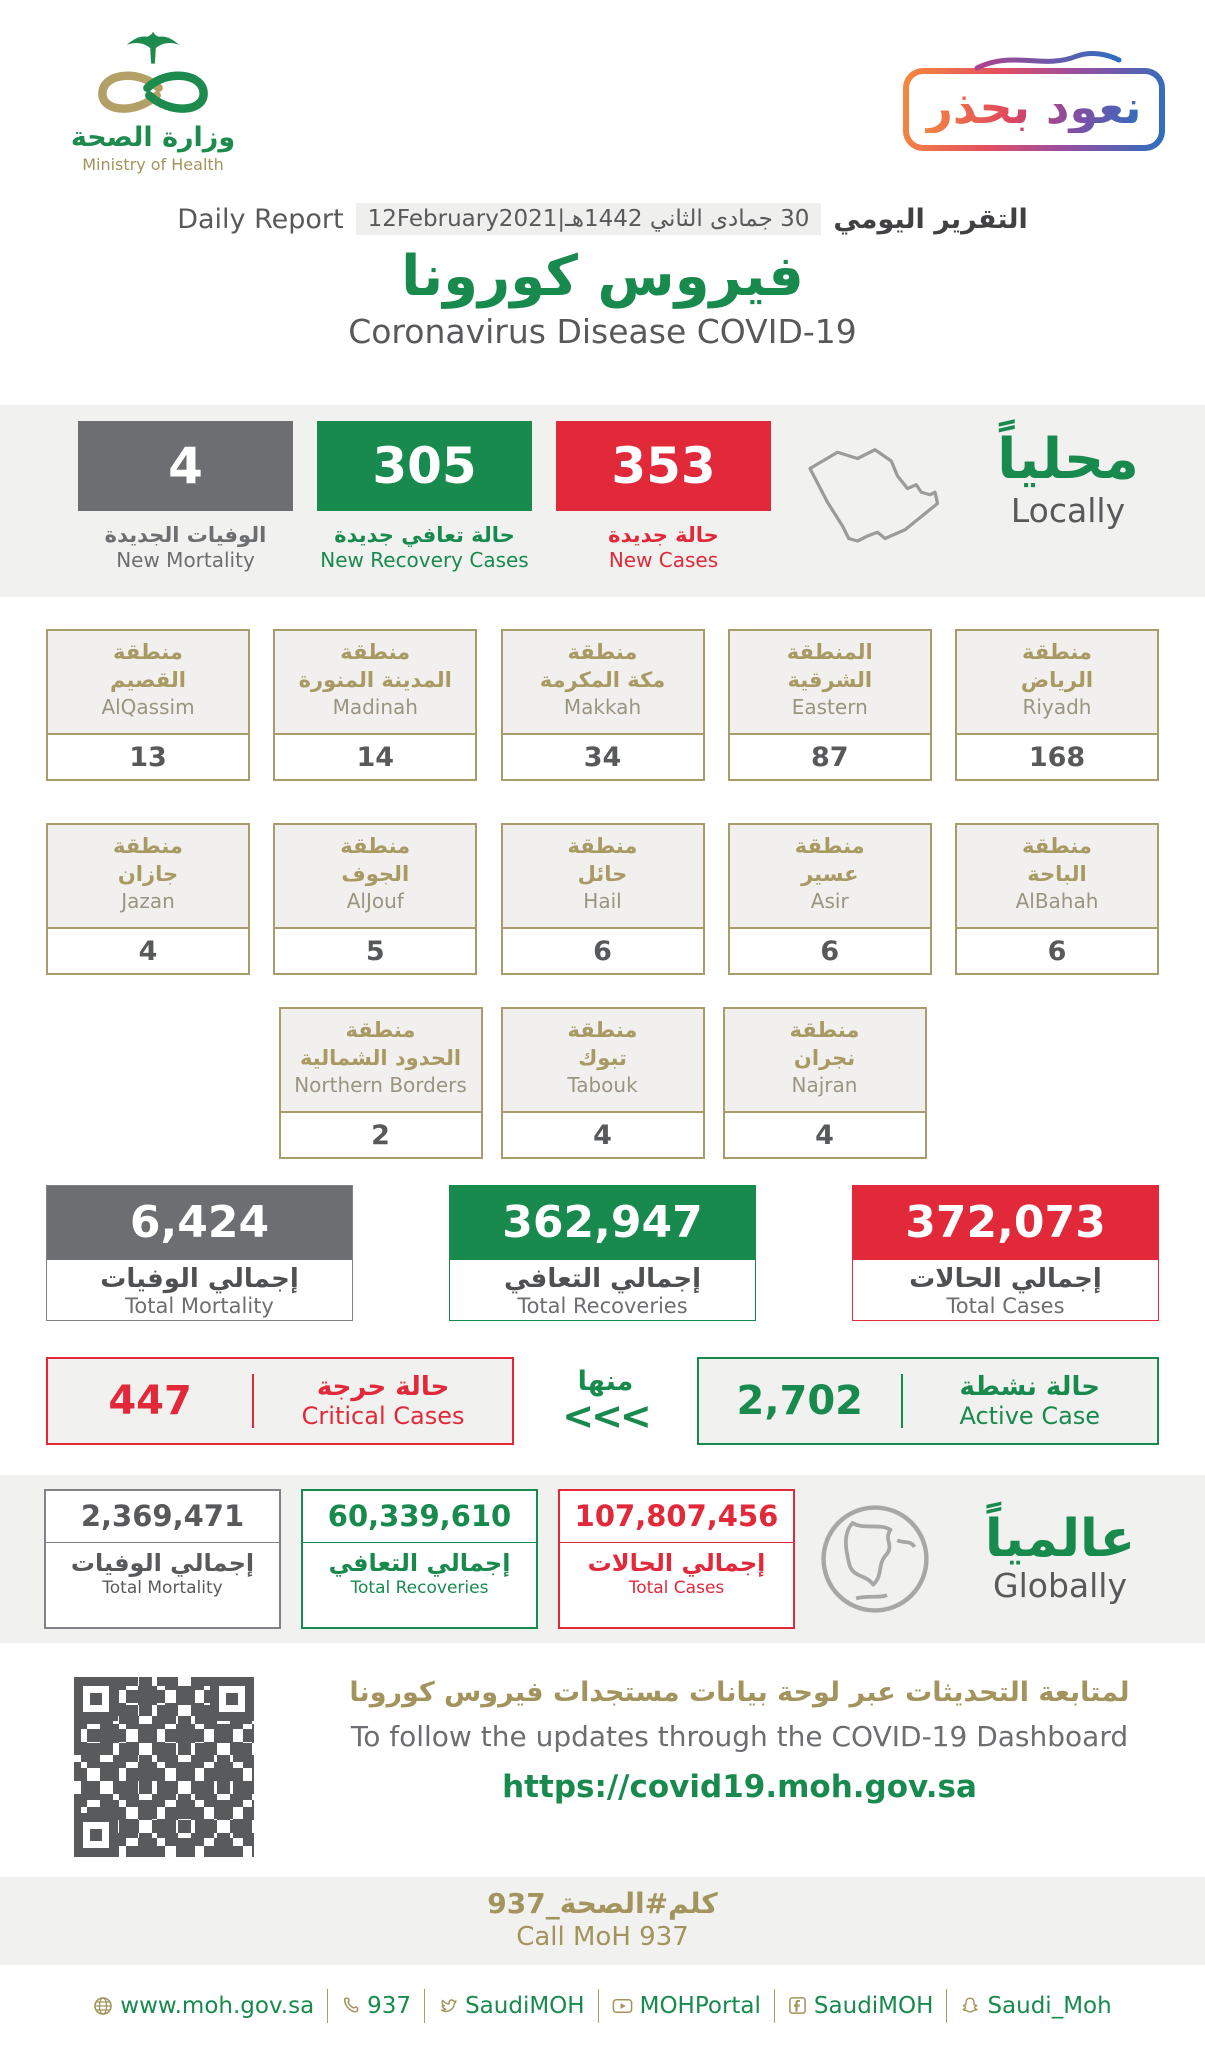 This screenshot has height=2047, width=1205. What do you see at coordinates (928, 1400) in the screenshot?
I see `active-cases-box: 2,702 حالة نشطة Active Case` at bounding box center [928, 1400].